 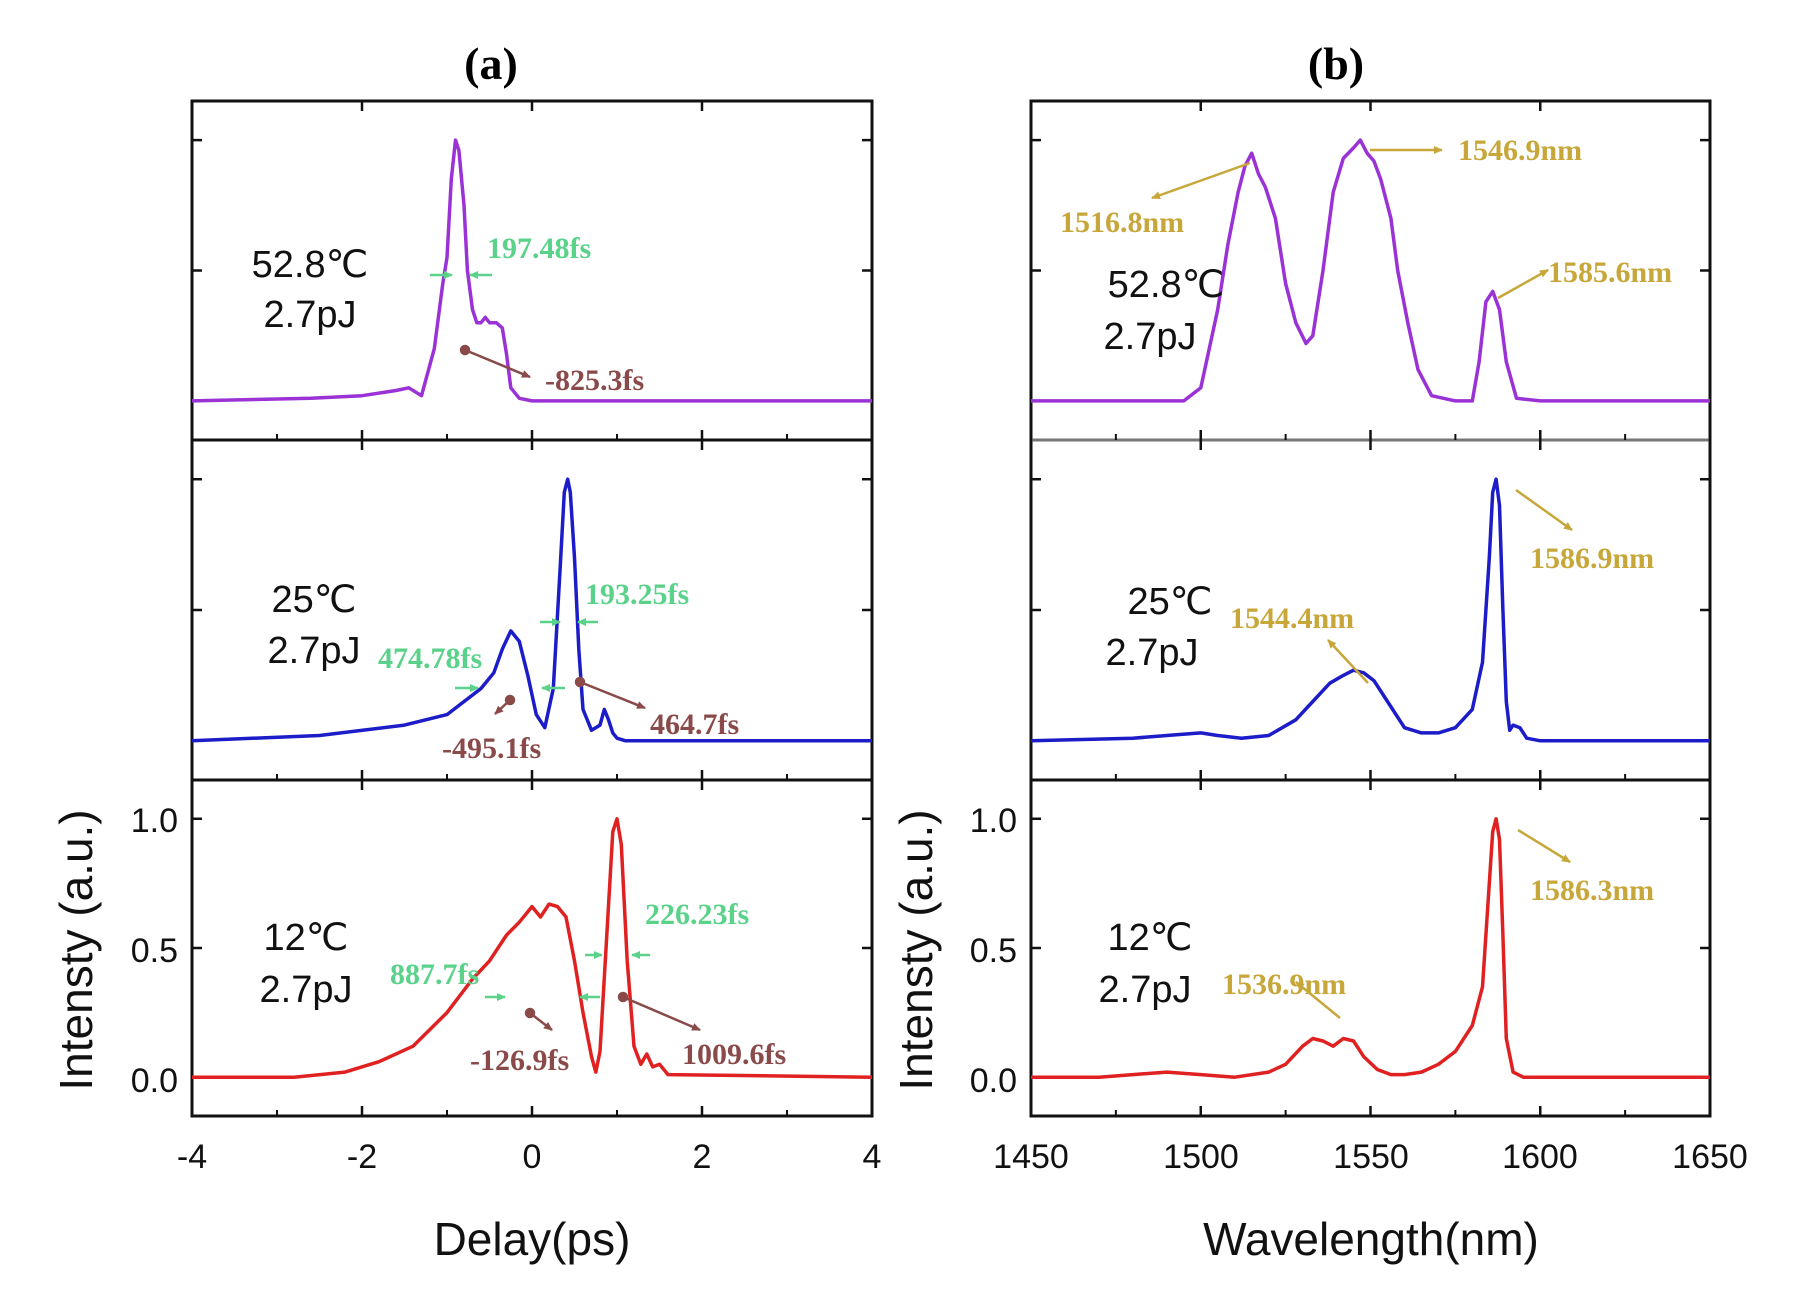 I want to click on x-axis-label-b: Wavelength(nm), so click(x=1371, y=1239).